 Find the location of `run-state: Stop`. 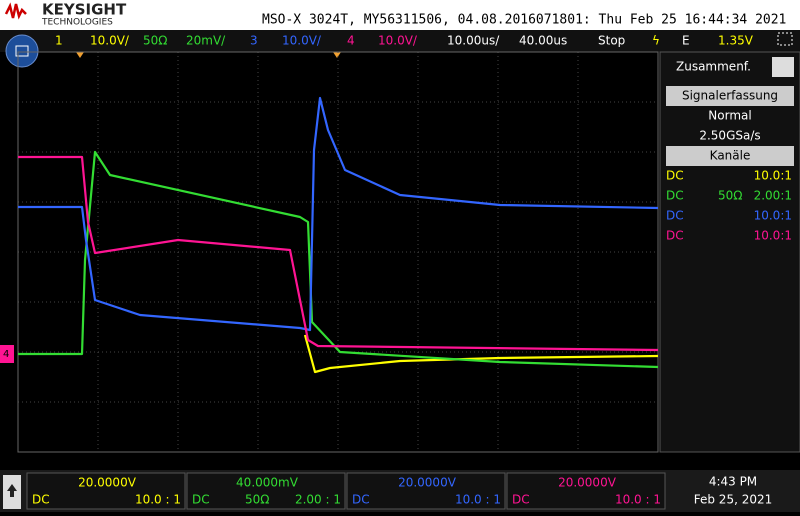

run-state: Stop is located at coordinates (611, 41).